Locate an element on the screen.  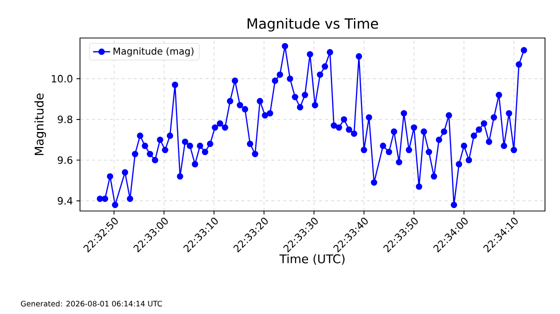
x-axis-title: Time (UTC) is located at coordinates (312, 259).